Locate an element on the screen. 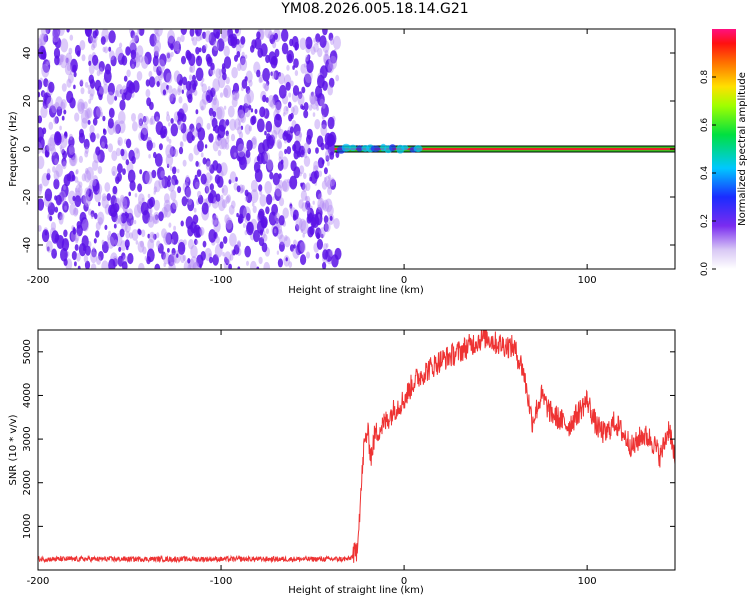 The width and height of the screenshot is (750, 600). top-x-axis-label: Height of straight line (km) is located at coordinates (356, 290).